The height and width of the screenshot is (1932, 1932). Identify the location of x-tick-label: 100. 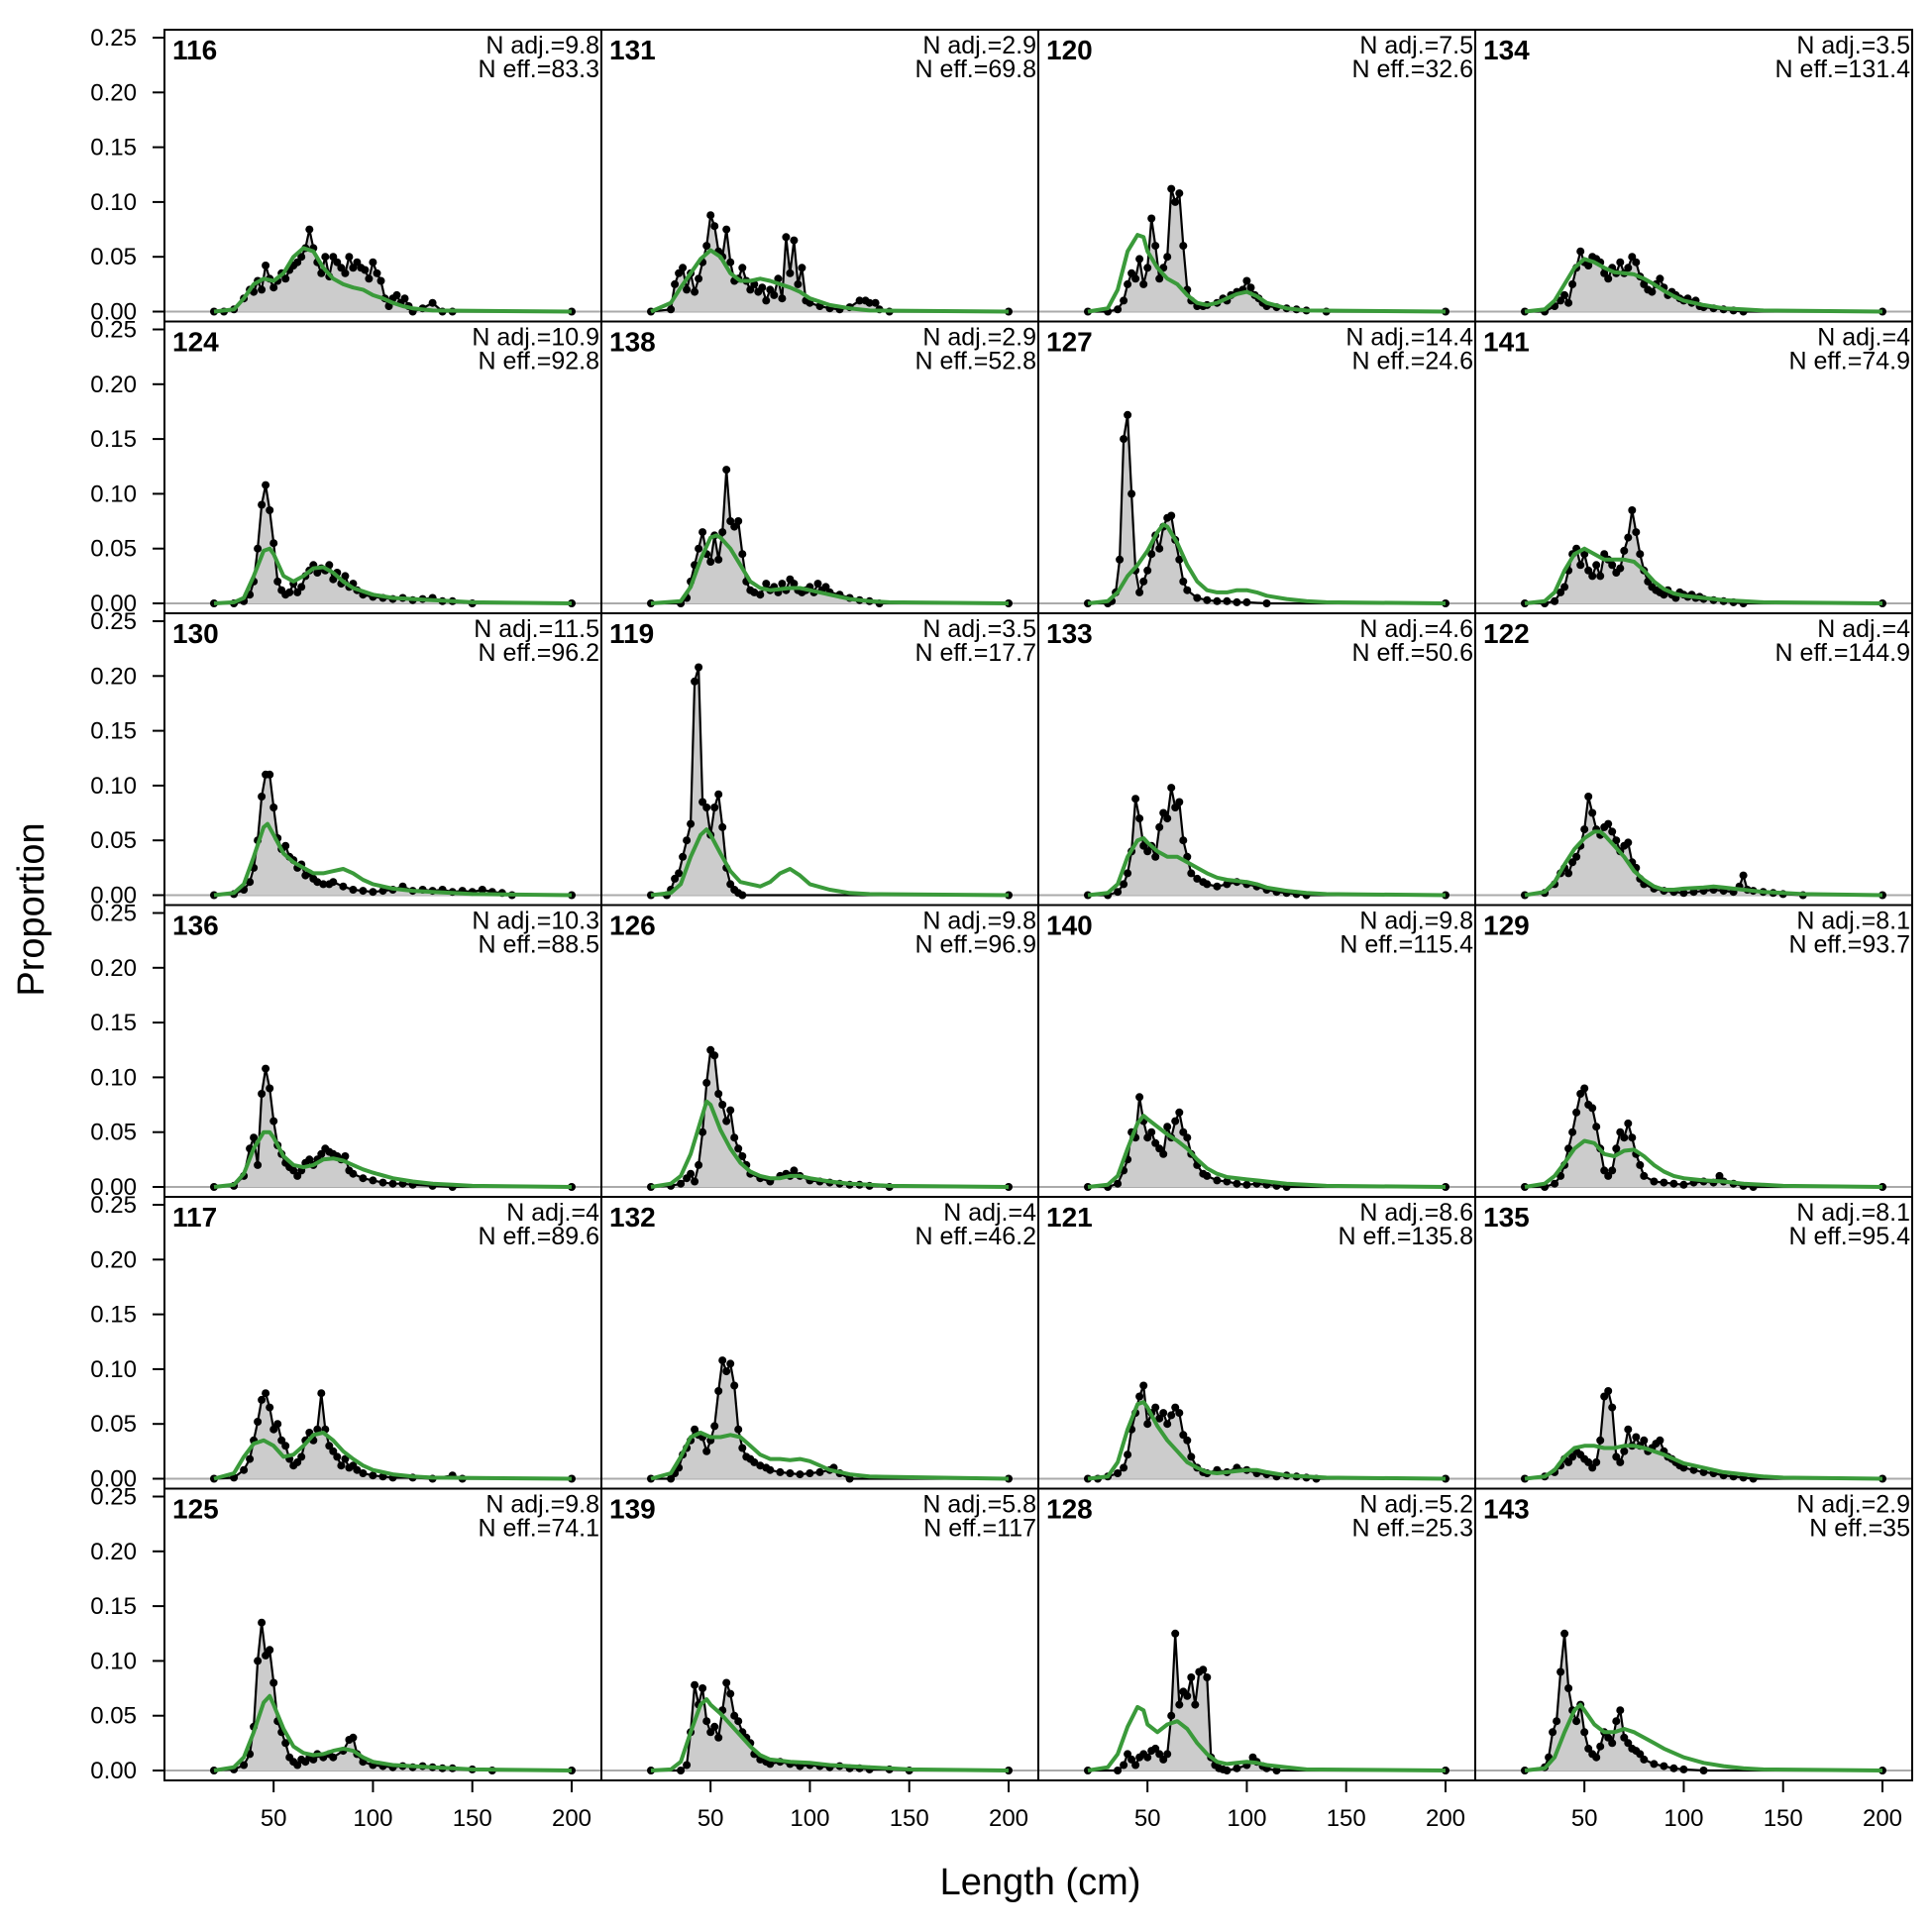
(1246, 1818).